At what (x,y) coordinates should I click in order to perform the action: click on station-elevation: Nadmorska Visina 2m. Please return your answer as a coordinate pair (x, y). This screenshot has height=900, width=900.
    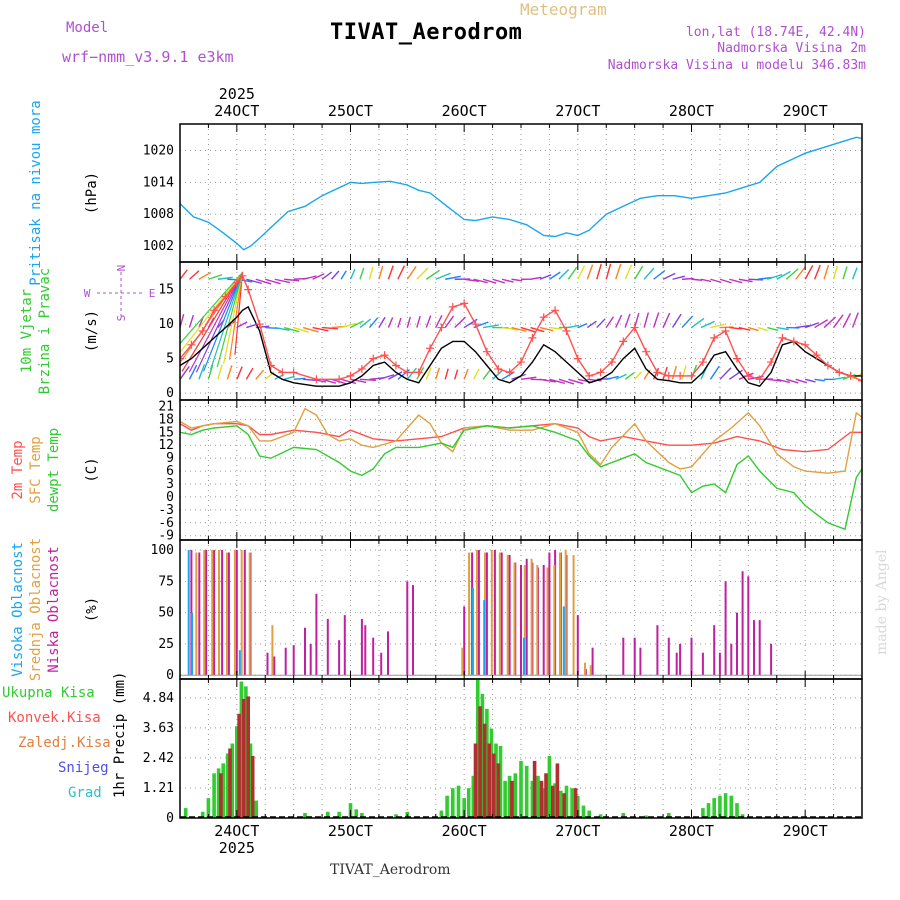
    Looking at the image, I should click on (791, 48).